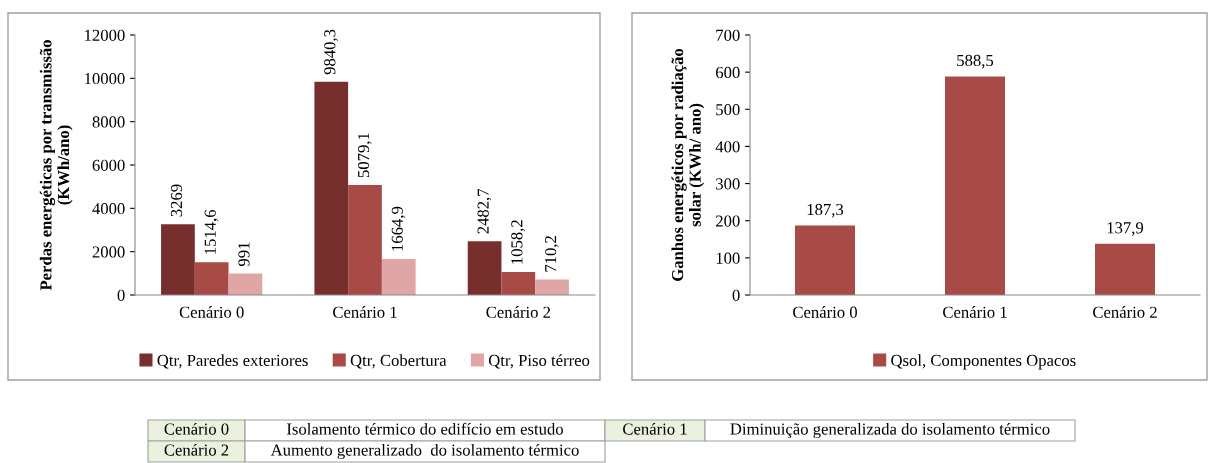  I want to click on y-tick-label: 6000, so click(108, 165).